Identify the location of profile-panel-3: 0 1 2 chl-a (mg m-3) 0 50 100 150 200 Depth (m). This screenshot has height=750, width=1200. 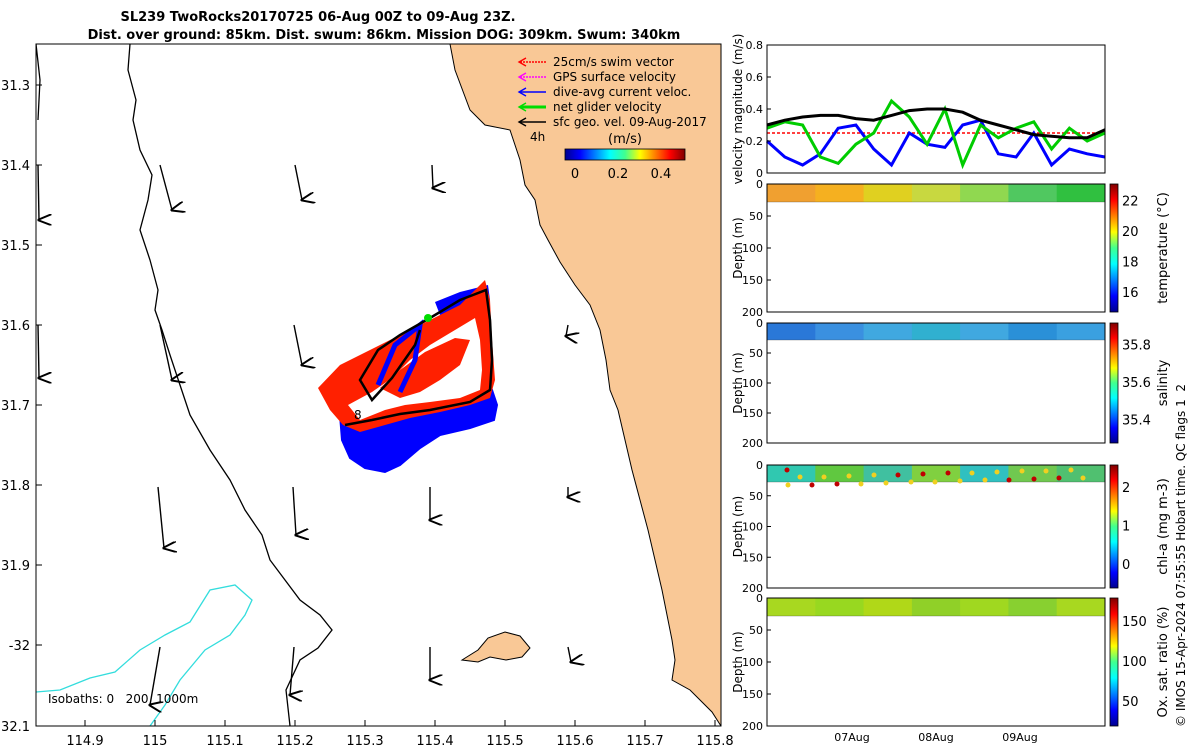
(951, 527).